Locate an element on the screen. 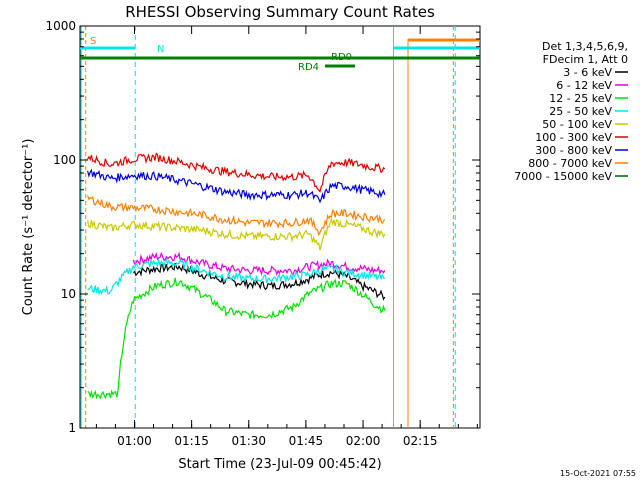 The width and height of the screenshot is (640, 480). rd0-flag-label: RD0 is located at coordinates (341, 57).